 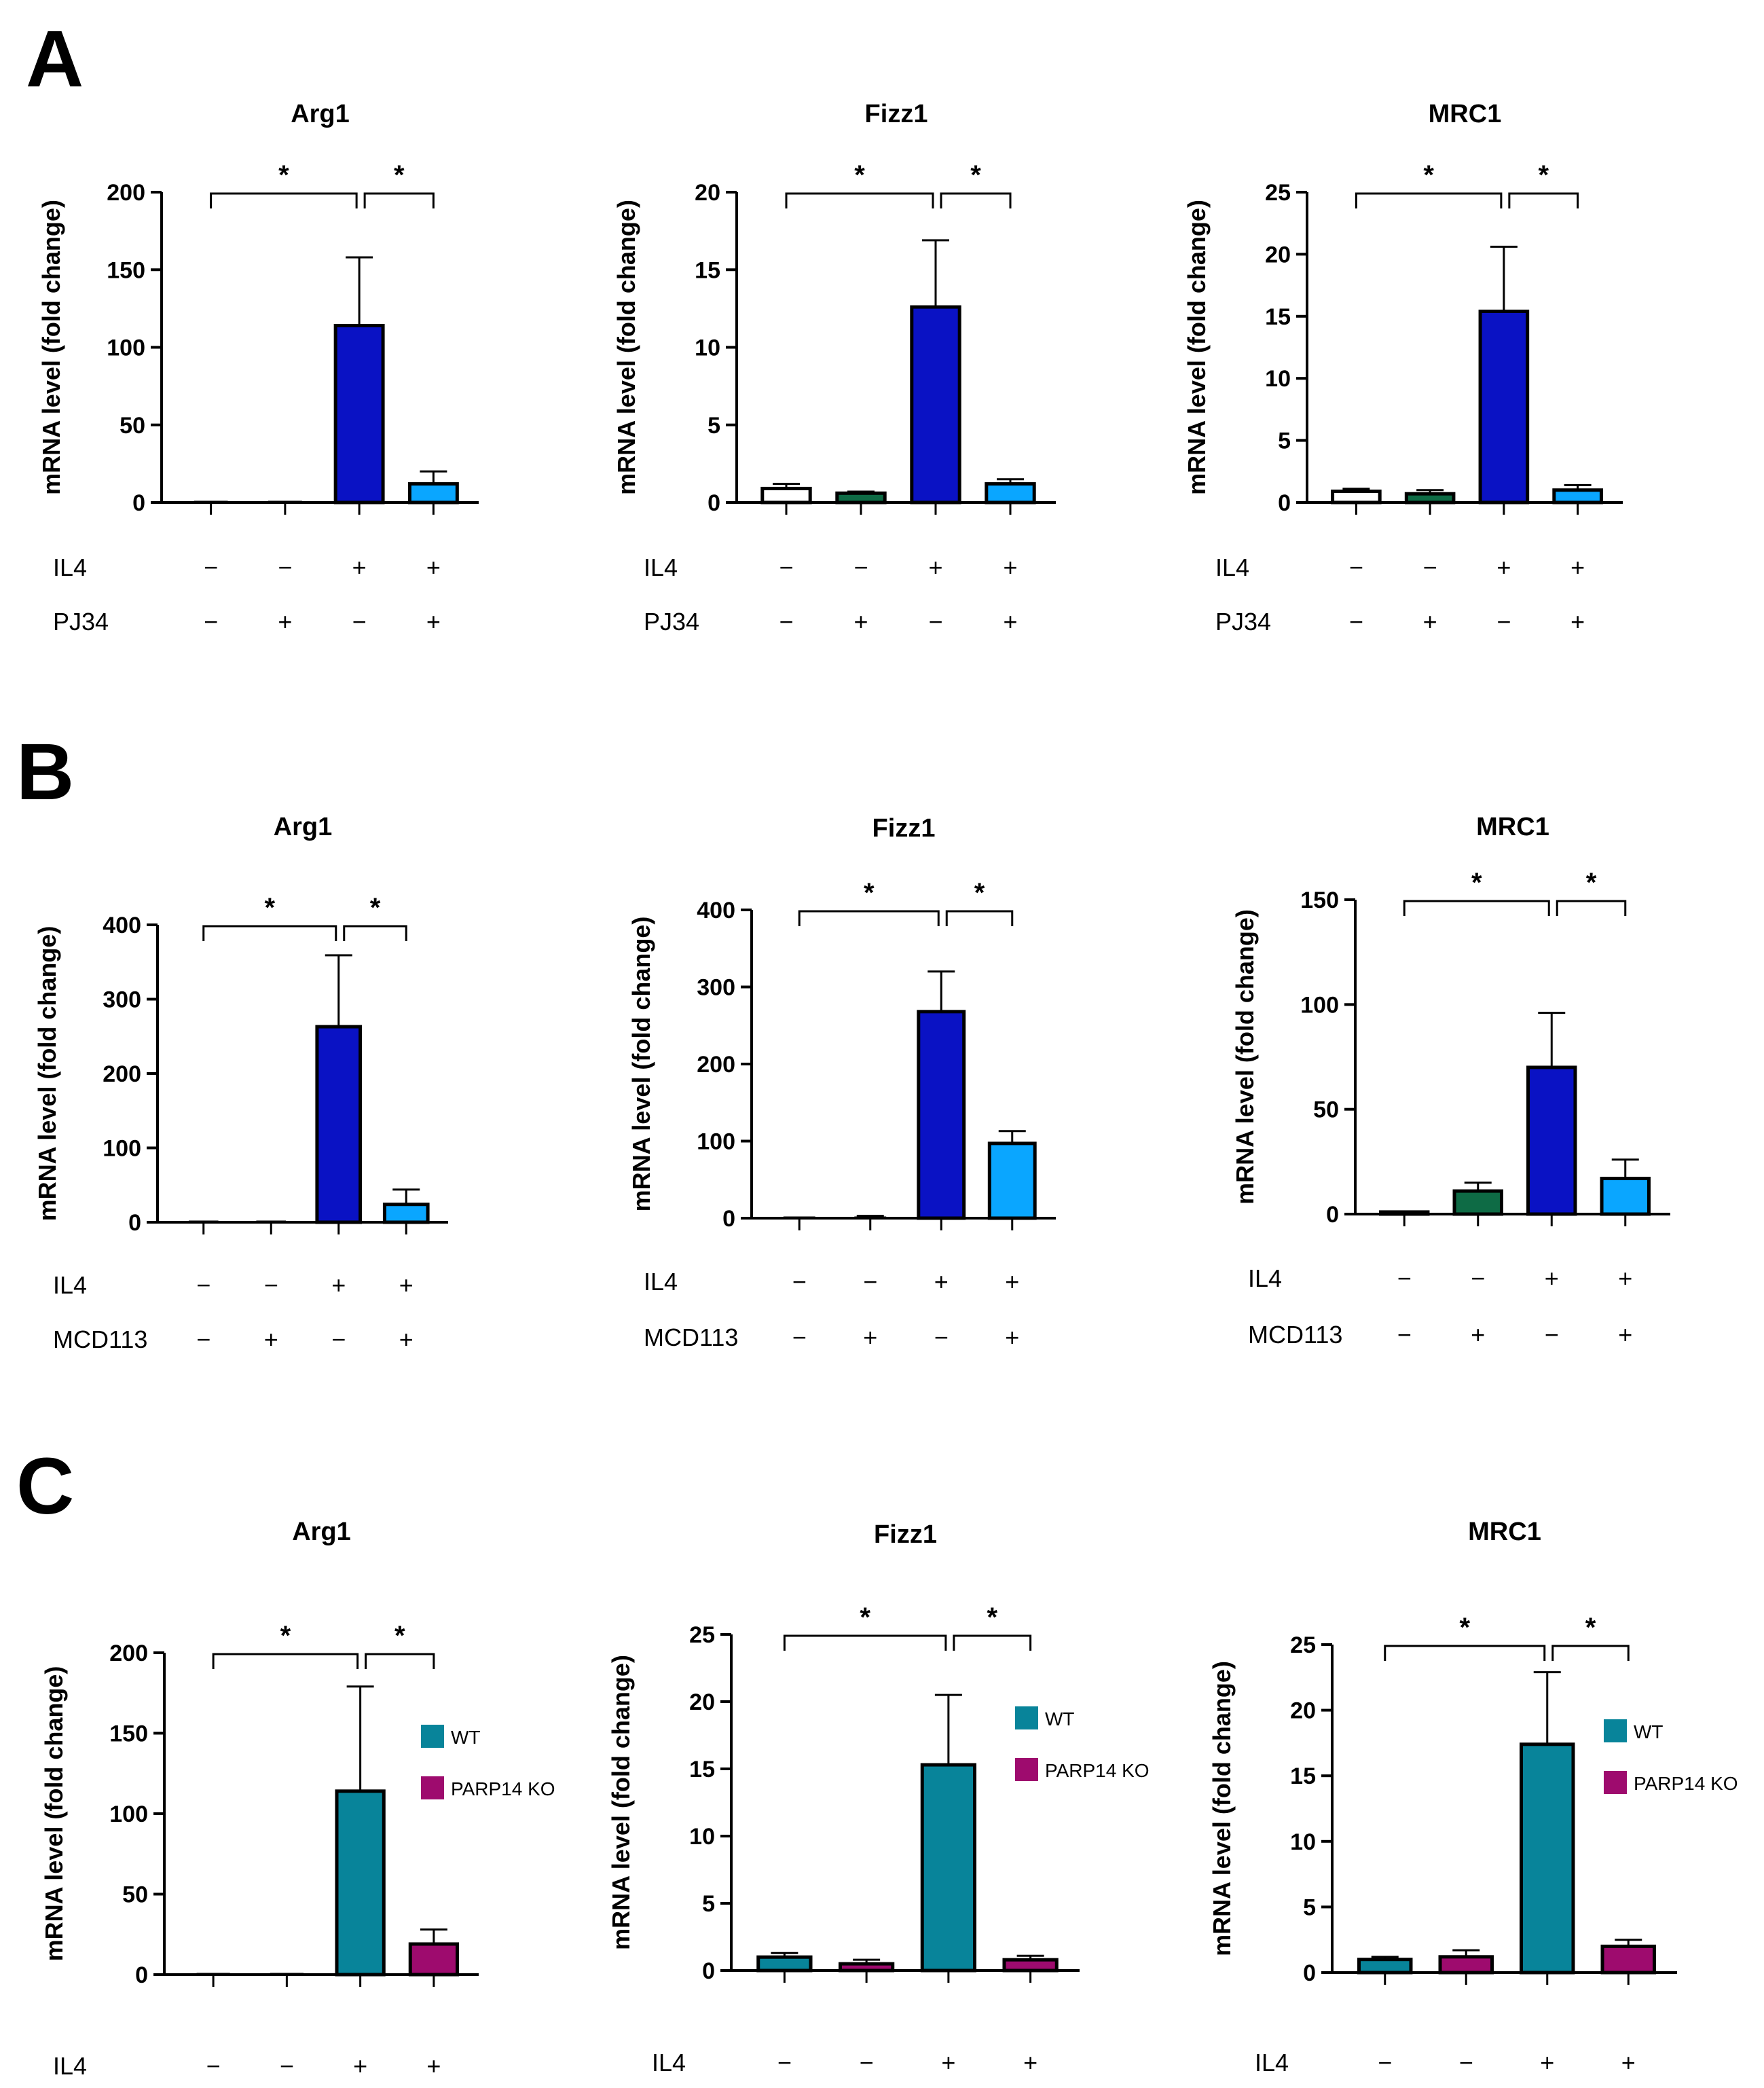 What do you see at coordinates (466, 1737) in the screenshot?
I see `legend-label: WT` at bounding box center [466, 1737].